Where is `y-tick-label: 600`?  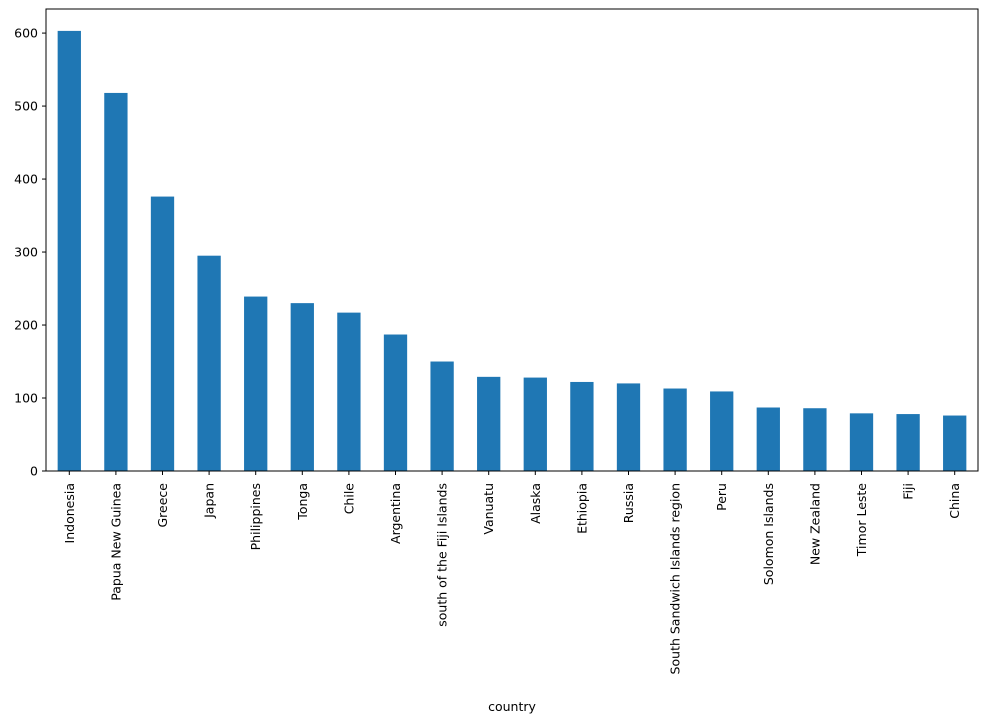 y-tick-label: 600 is located at coordinates (26, 33).